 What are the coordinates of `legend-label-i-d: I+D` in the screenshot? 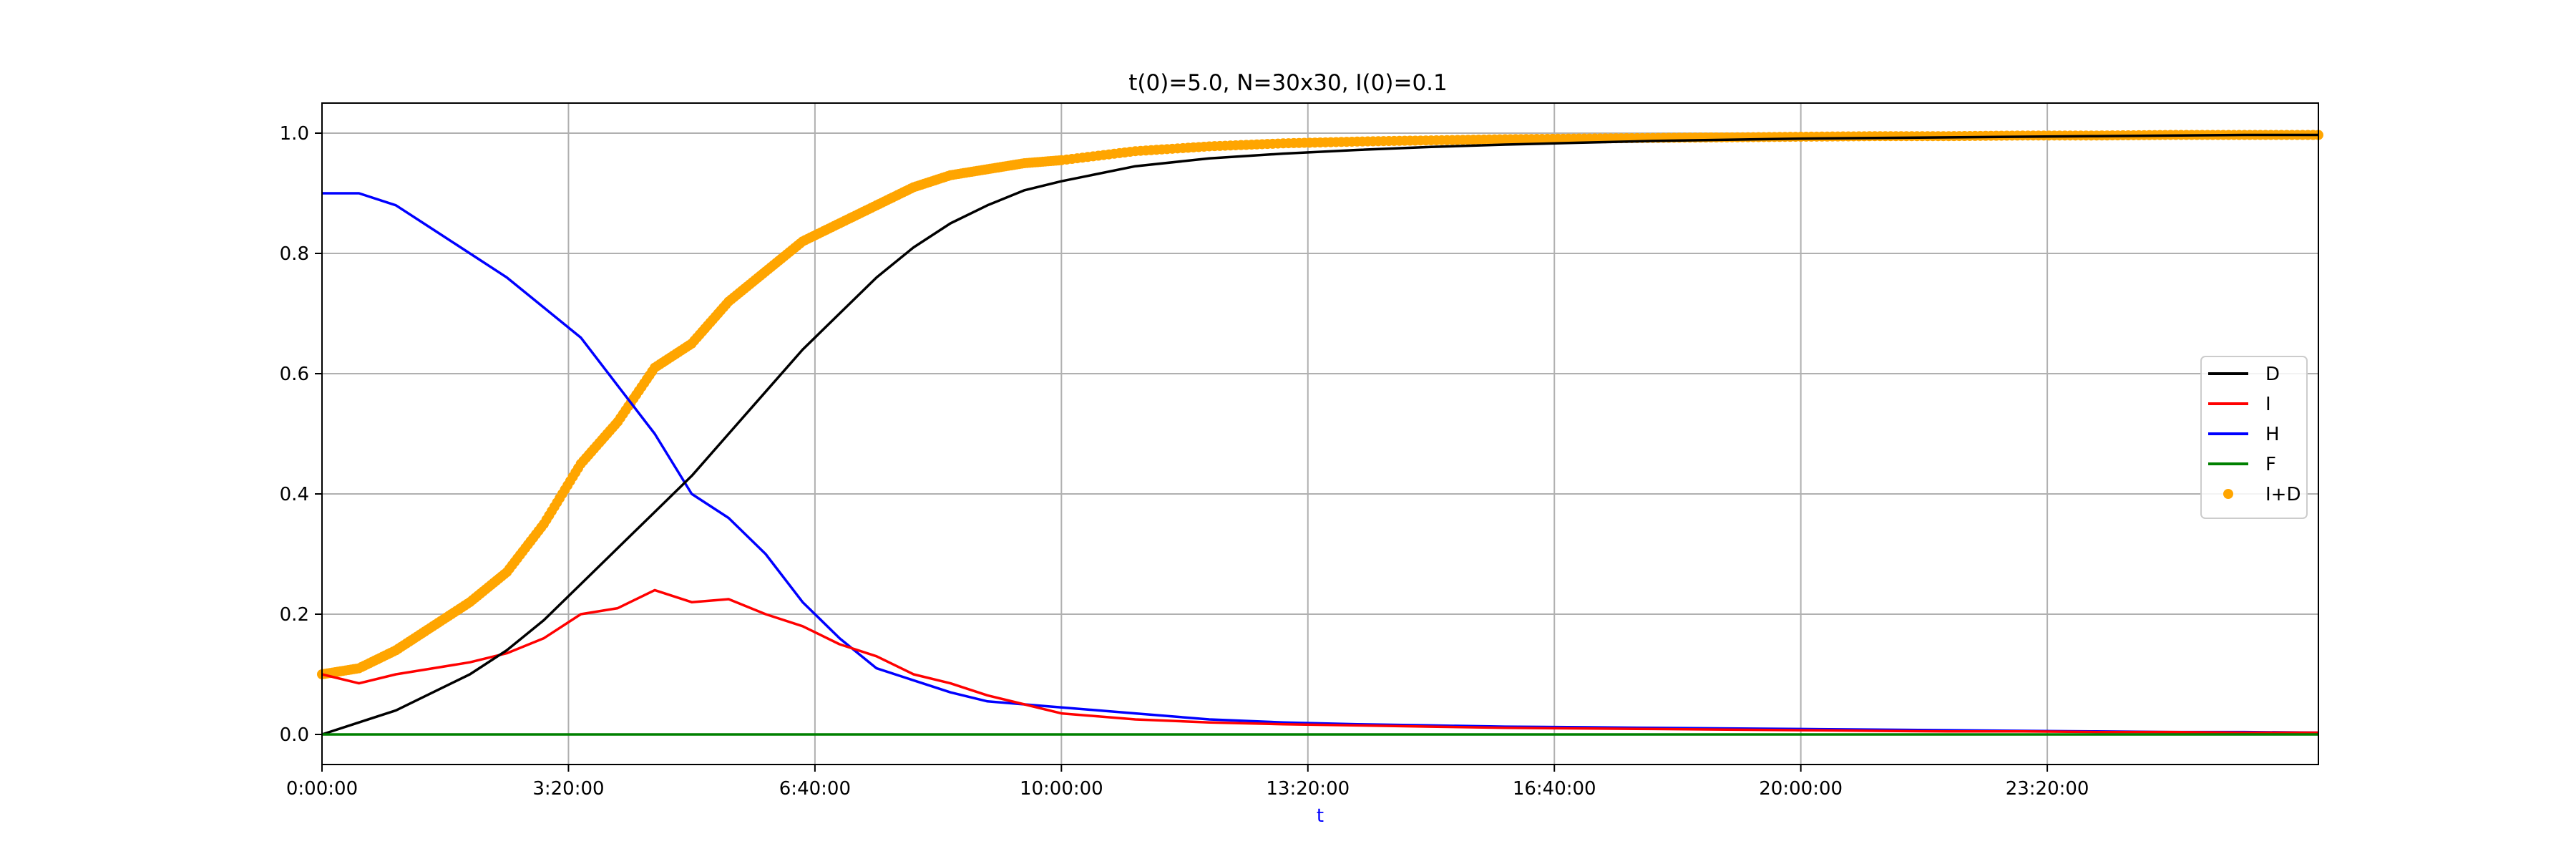 It's located at (2283, 494).